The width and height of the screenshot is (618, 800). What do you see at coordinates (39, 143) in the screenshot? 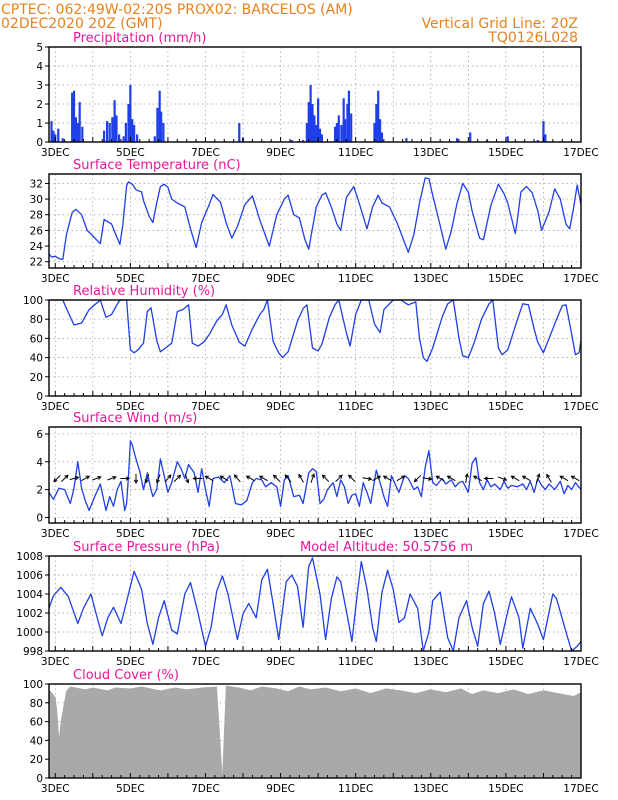
I see `y-tick-label: 0` at bounding box center [39, 143].